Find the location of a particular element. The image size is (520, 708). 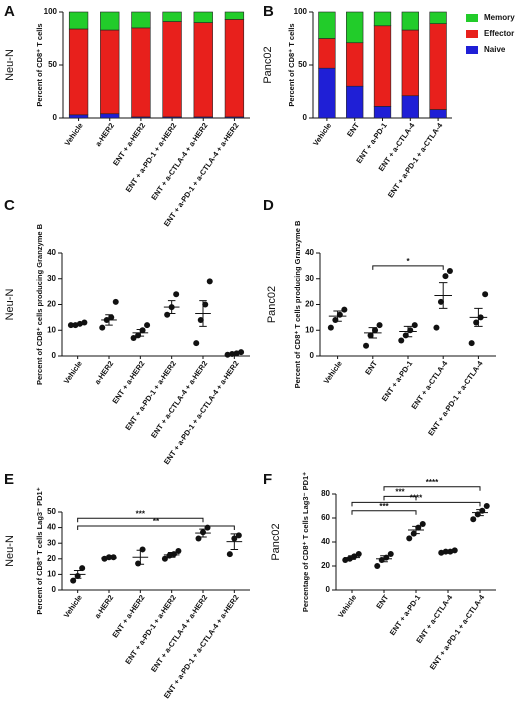

significance-label: ** is located at coordinates (156, 521).